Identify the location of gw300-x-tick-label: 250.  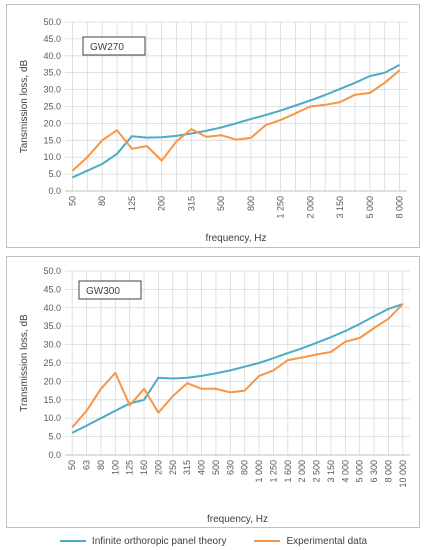
(173, 467).